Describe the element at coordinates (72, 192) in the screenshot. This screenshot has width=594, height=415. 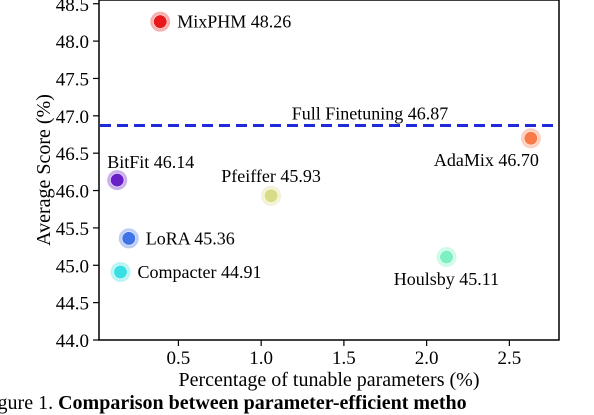
I see `y-tick-label: 46.0` at that location.